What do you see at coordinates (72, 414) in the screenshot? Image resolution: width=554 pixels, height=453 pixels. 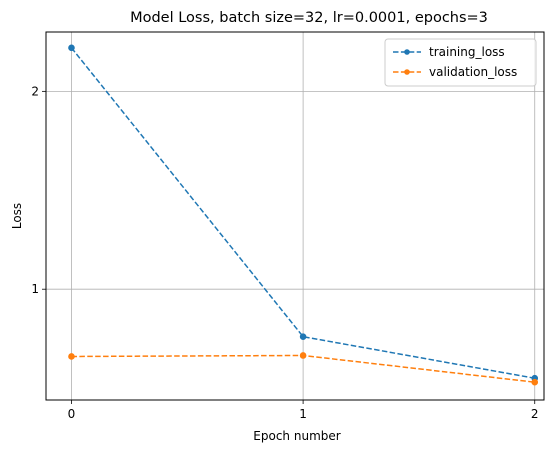 I see `x-tick-label: 0` at bounding box center [72, 414].